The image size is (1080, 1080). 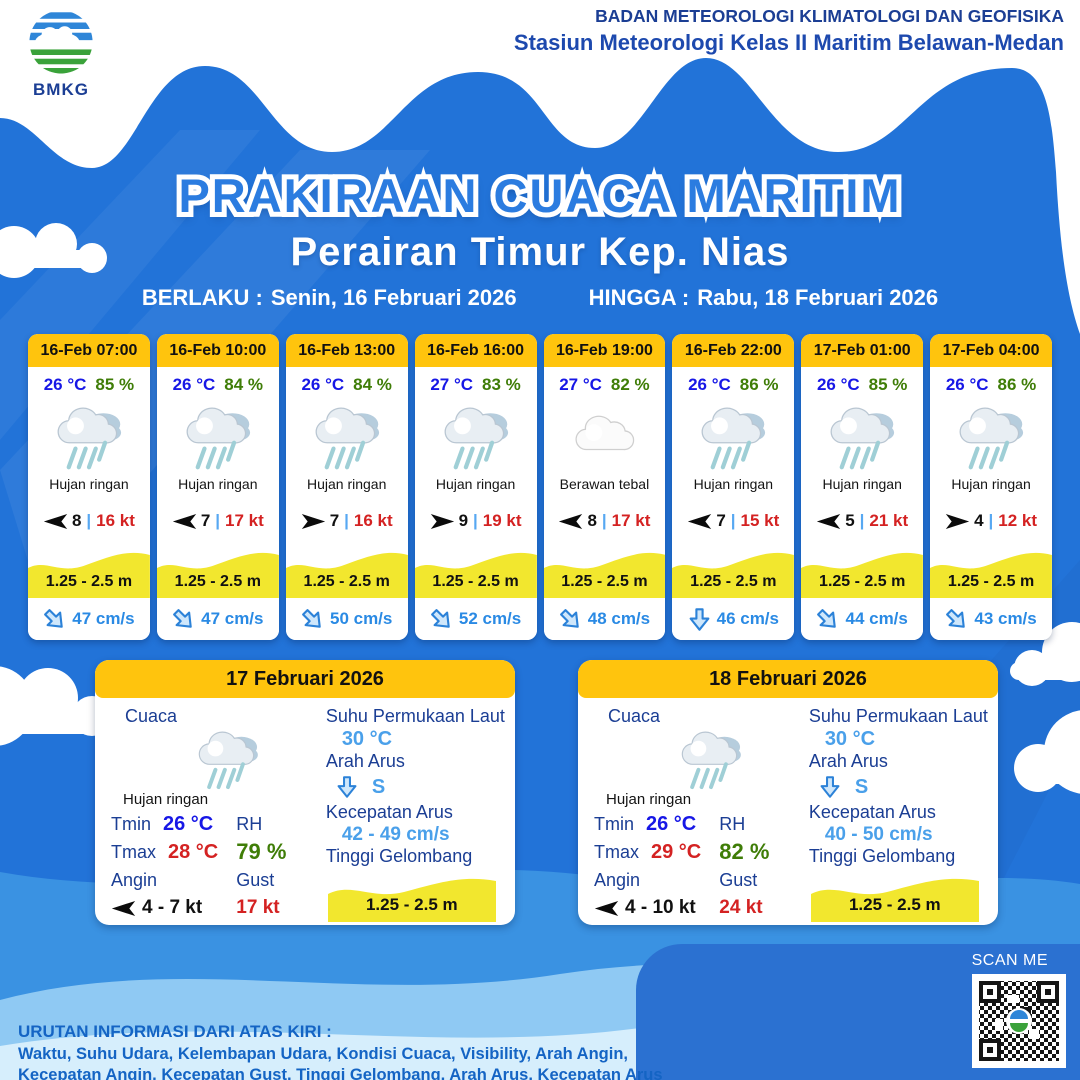 What do you see at coordinates (218, 521) in the screenshot?
I see `wind-row: 7 | 17 kt` at bounding box center [218, 521].